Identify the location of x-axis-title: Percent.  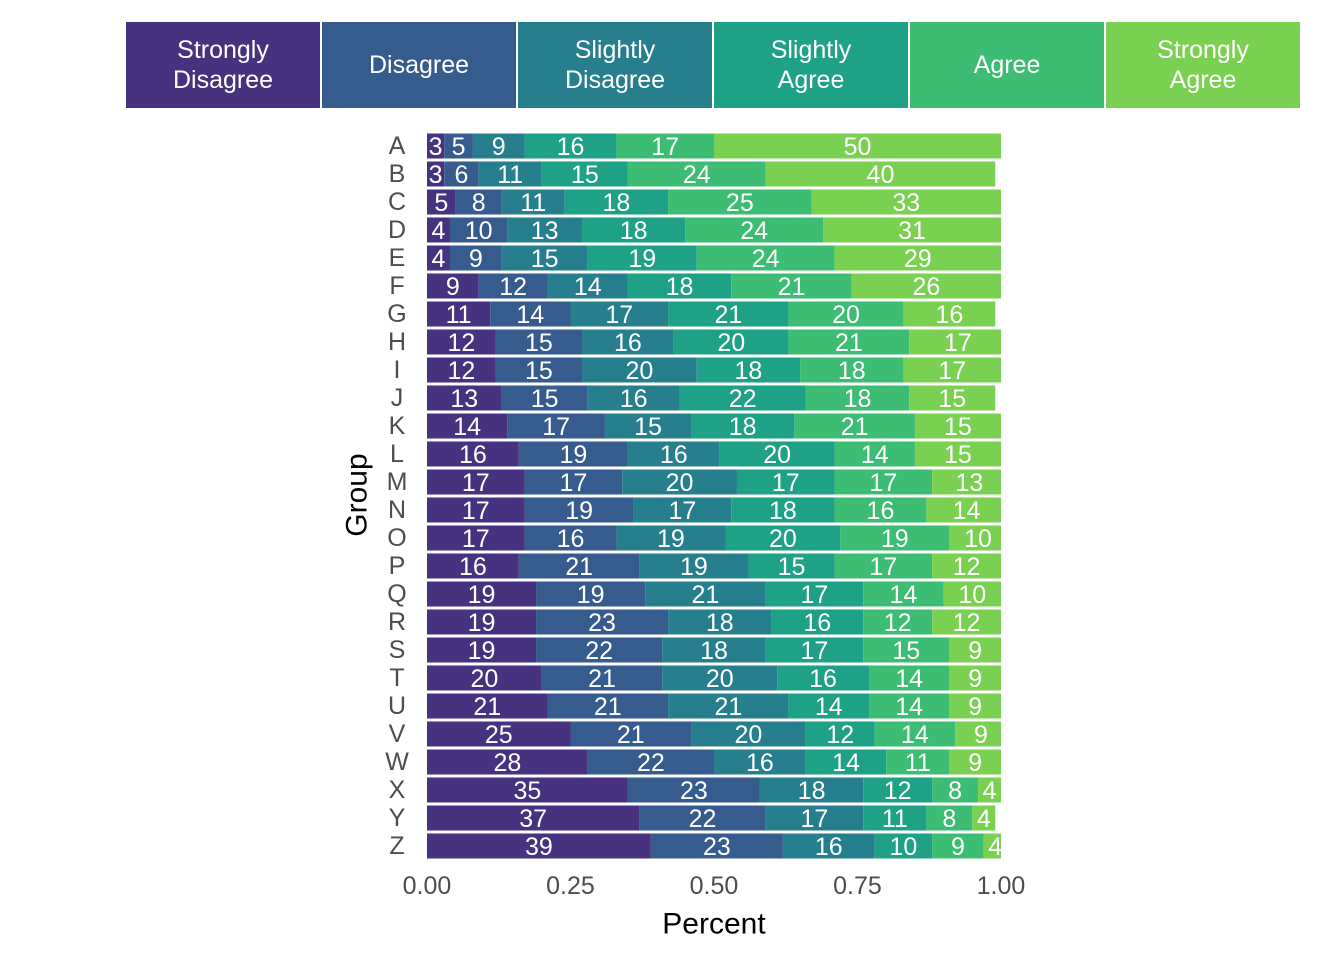
(714, 924).